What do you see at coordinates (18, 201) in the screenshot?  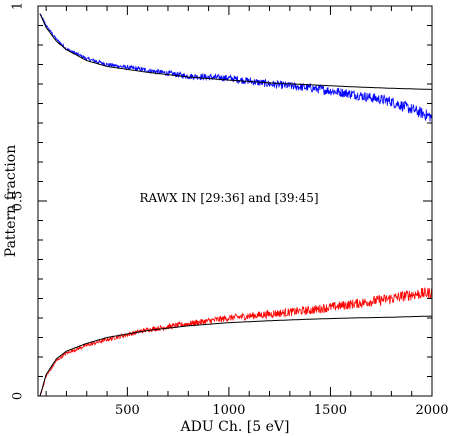 I see `y-tick-label: 0.5` at bounding box center [18, 201].